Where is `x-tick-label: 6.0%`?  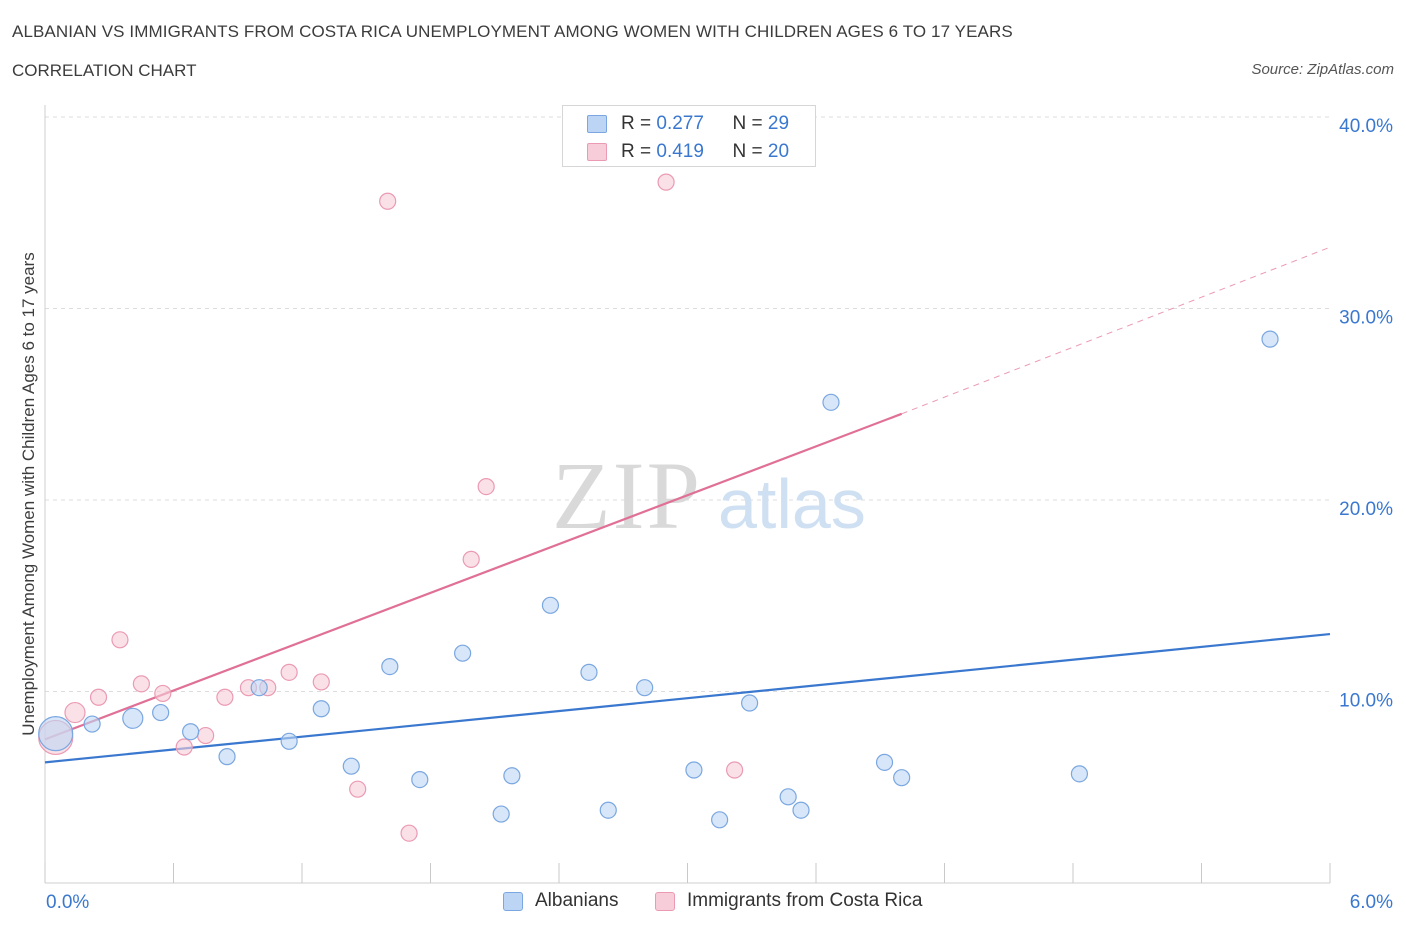
x-tick-label: 6.0% is located at coordinates (1371, 902).